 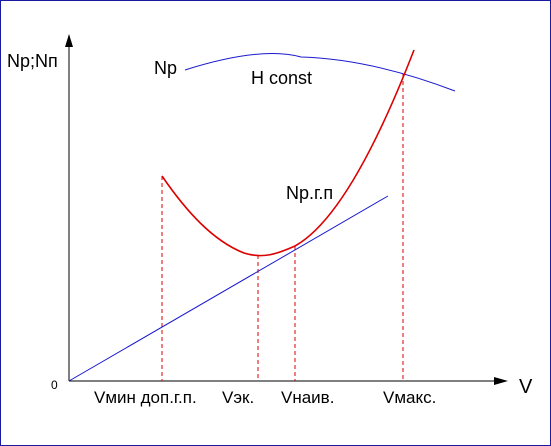 What do you see at coordinates (69, 40) in the screenshot?
I see `y-axis-arrow` at bounding box center [69, 40].